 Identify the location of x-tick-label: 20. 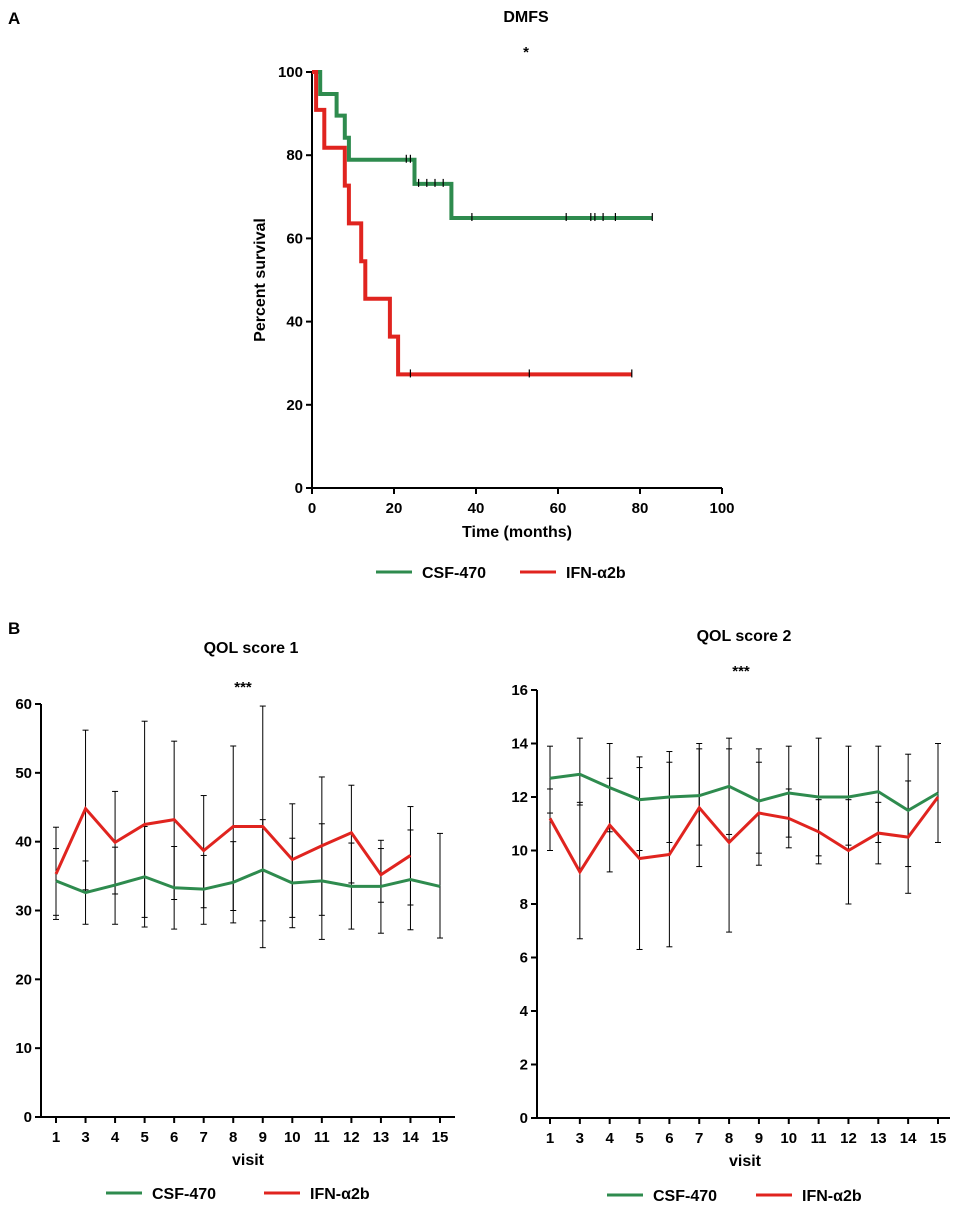
(394, 508).